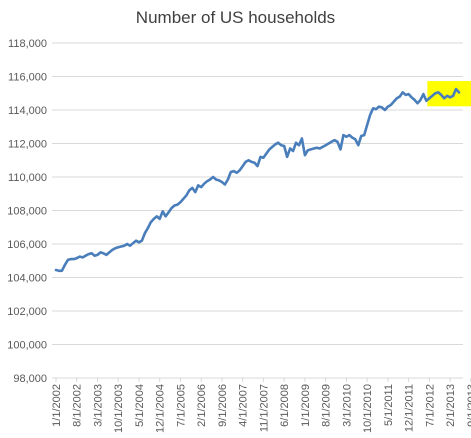 The width and height of the screenshot is (471, 438). Describe the element at coordinates (30, 379) in the screenshot. I see `y-tick-label: 98,000` at that location.